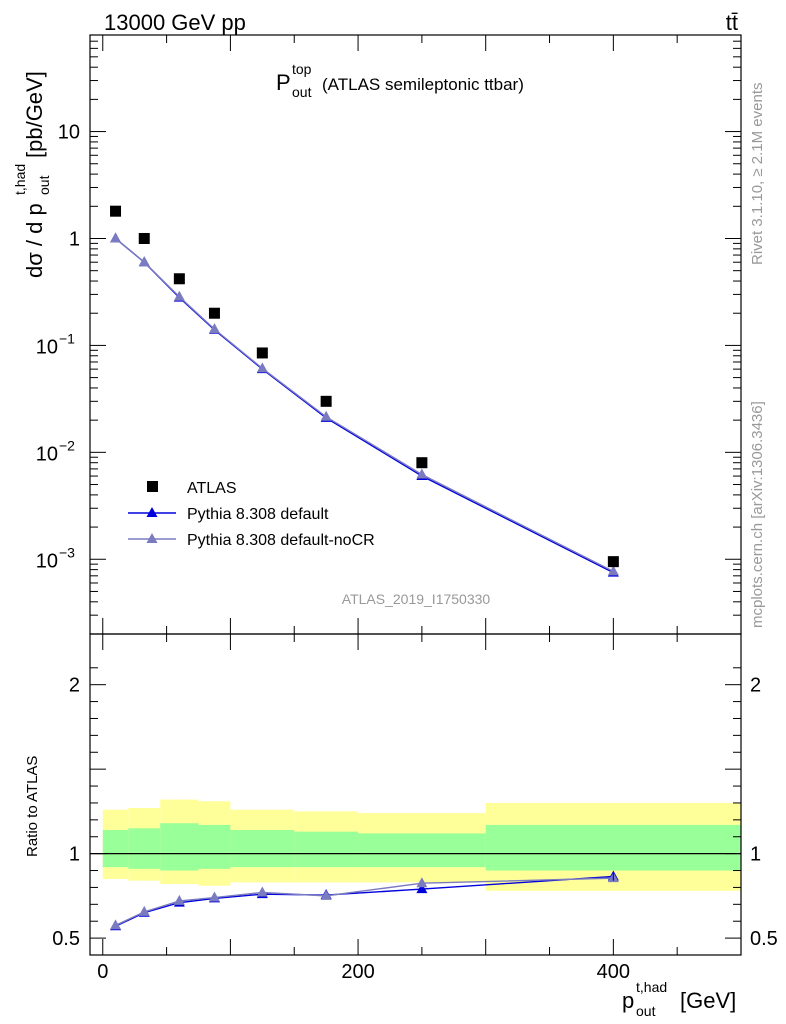 The height and width of the screenshot is (1024, 786). What do you see at coordinates (283, 82) in the screenshot?
I see `title-main: P` at bounding box center [283, 82].